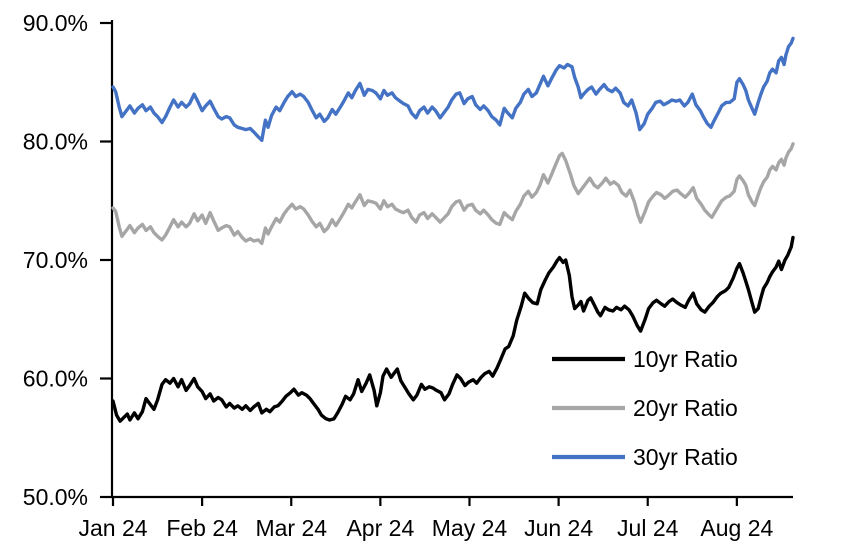 Image resolution: width=852 pixels, height=551 pixels. Describe the element at coordinates (291, 528) in the screenshot. I see `x-tick-label: Mar 24` at that location.